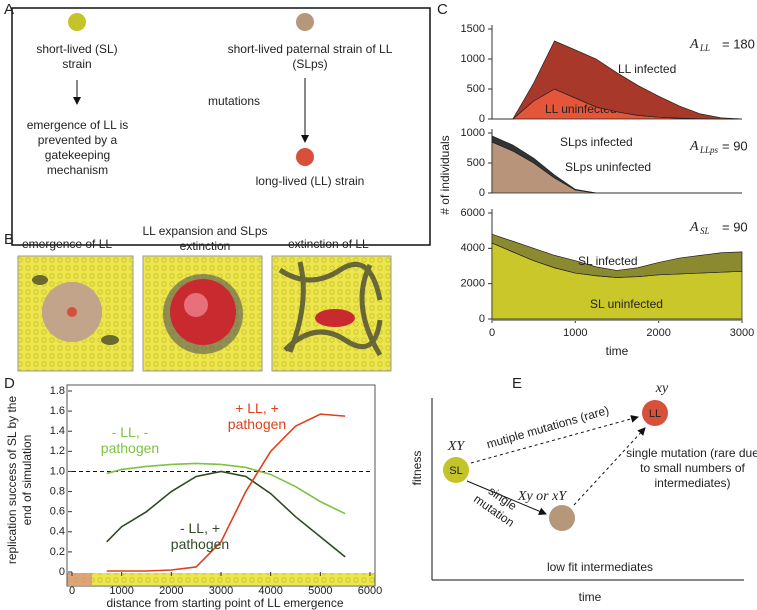  What do you see at coordinates (705, 231) in the screenshot?
I see `annotation: SL` at bounding box center [705, 231].